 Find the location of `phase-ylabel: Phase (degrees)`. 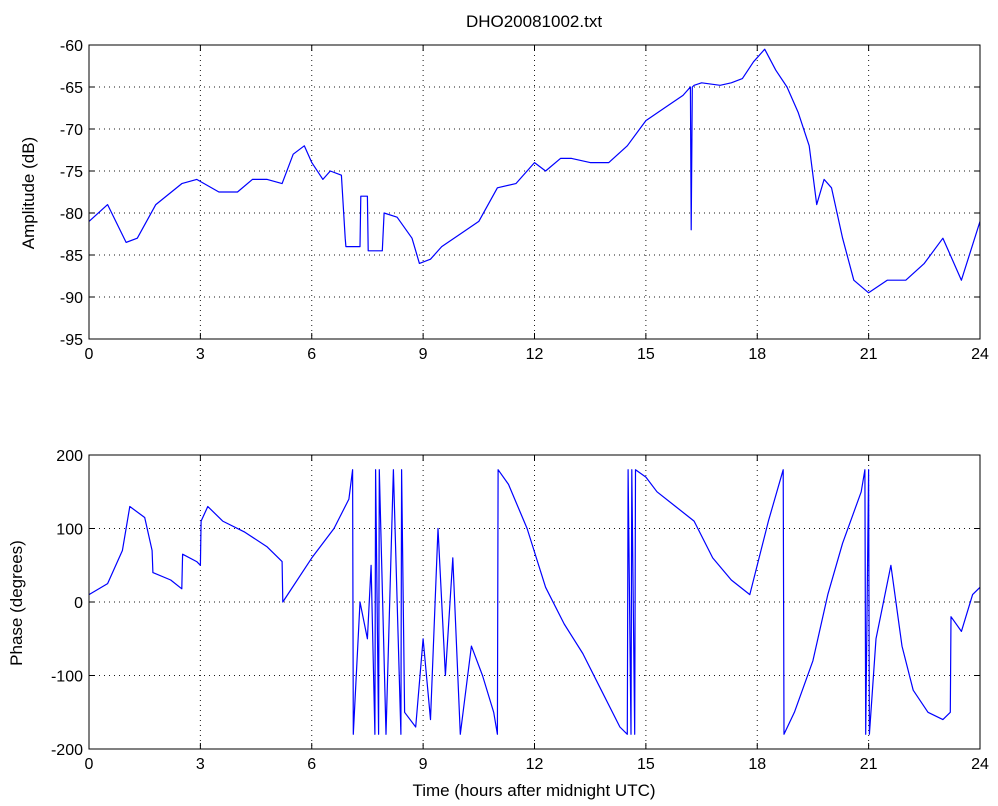

phase-ylabel: Phase (degrees) is located at coordinates (16, 603).